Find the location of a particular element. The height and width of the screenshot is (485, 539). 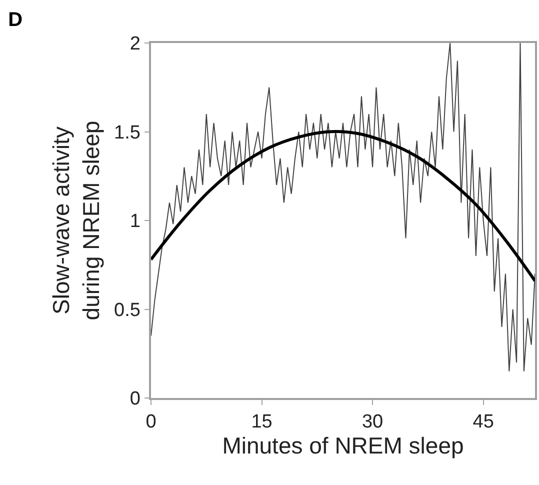

y-tick-label: 1 is located at coordinates (135, 221).